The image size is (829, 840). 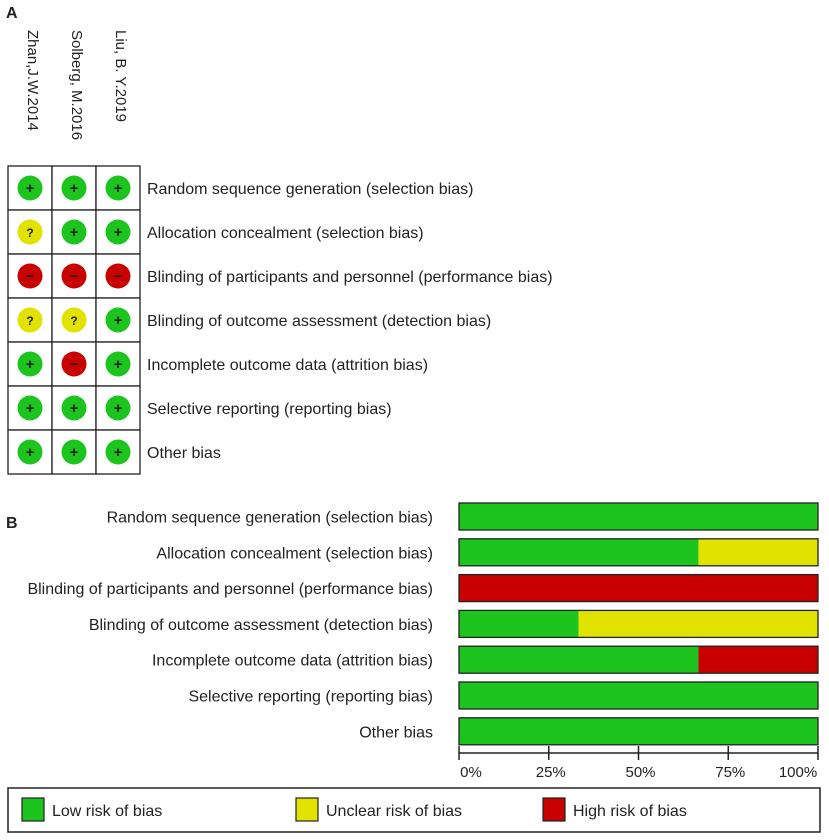 I want to click on legend-swatch-high, so click(x=554, y=809).